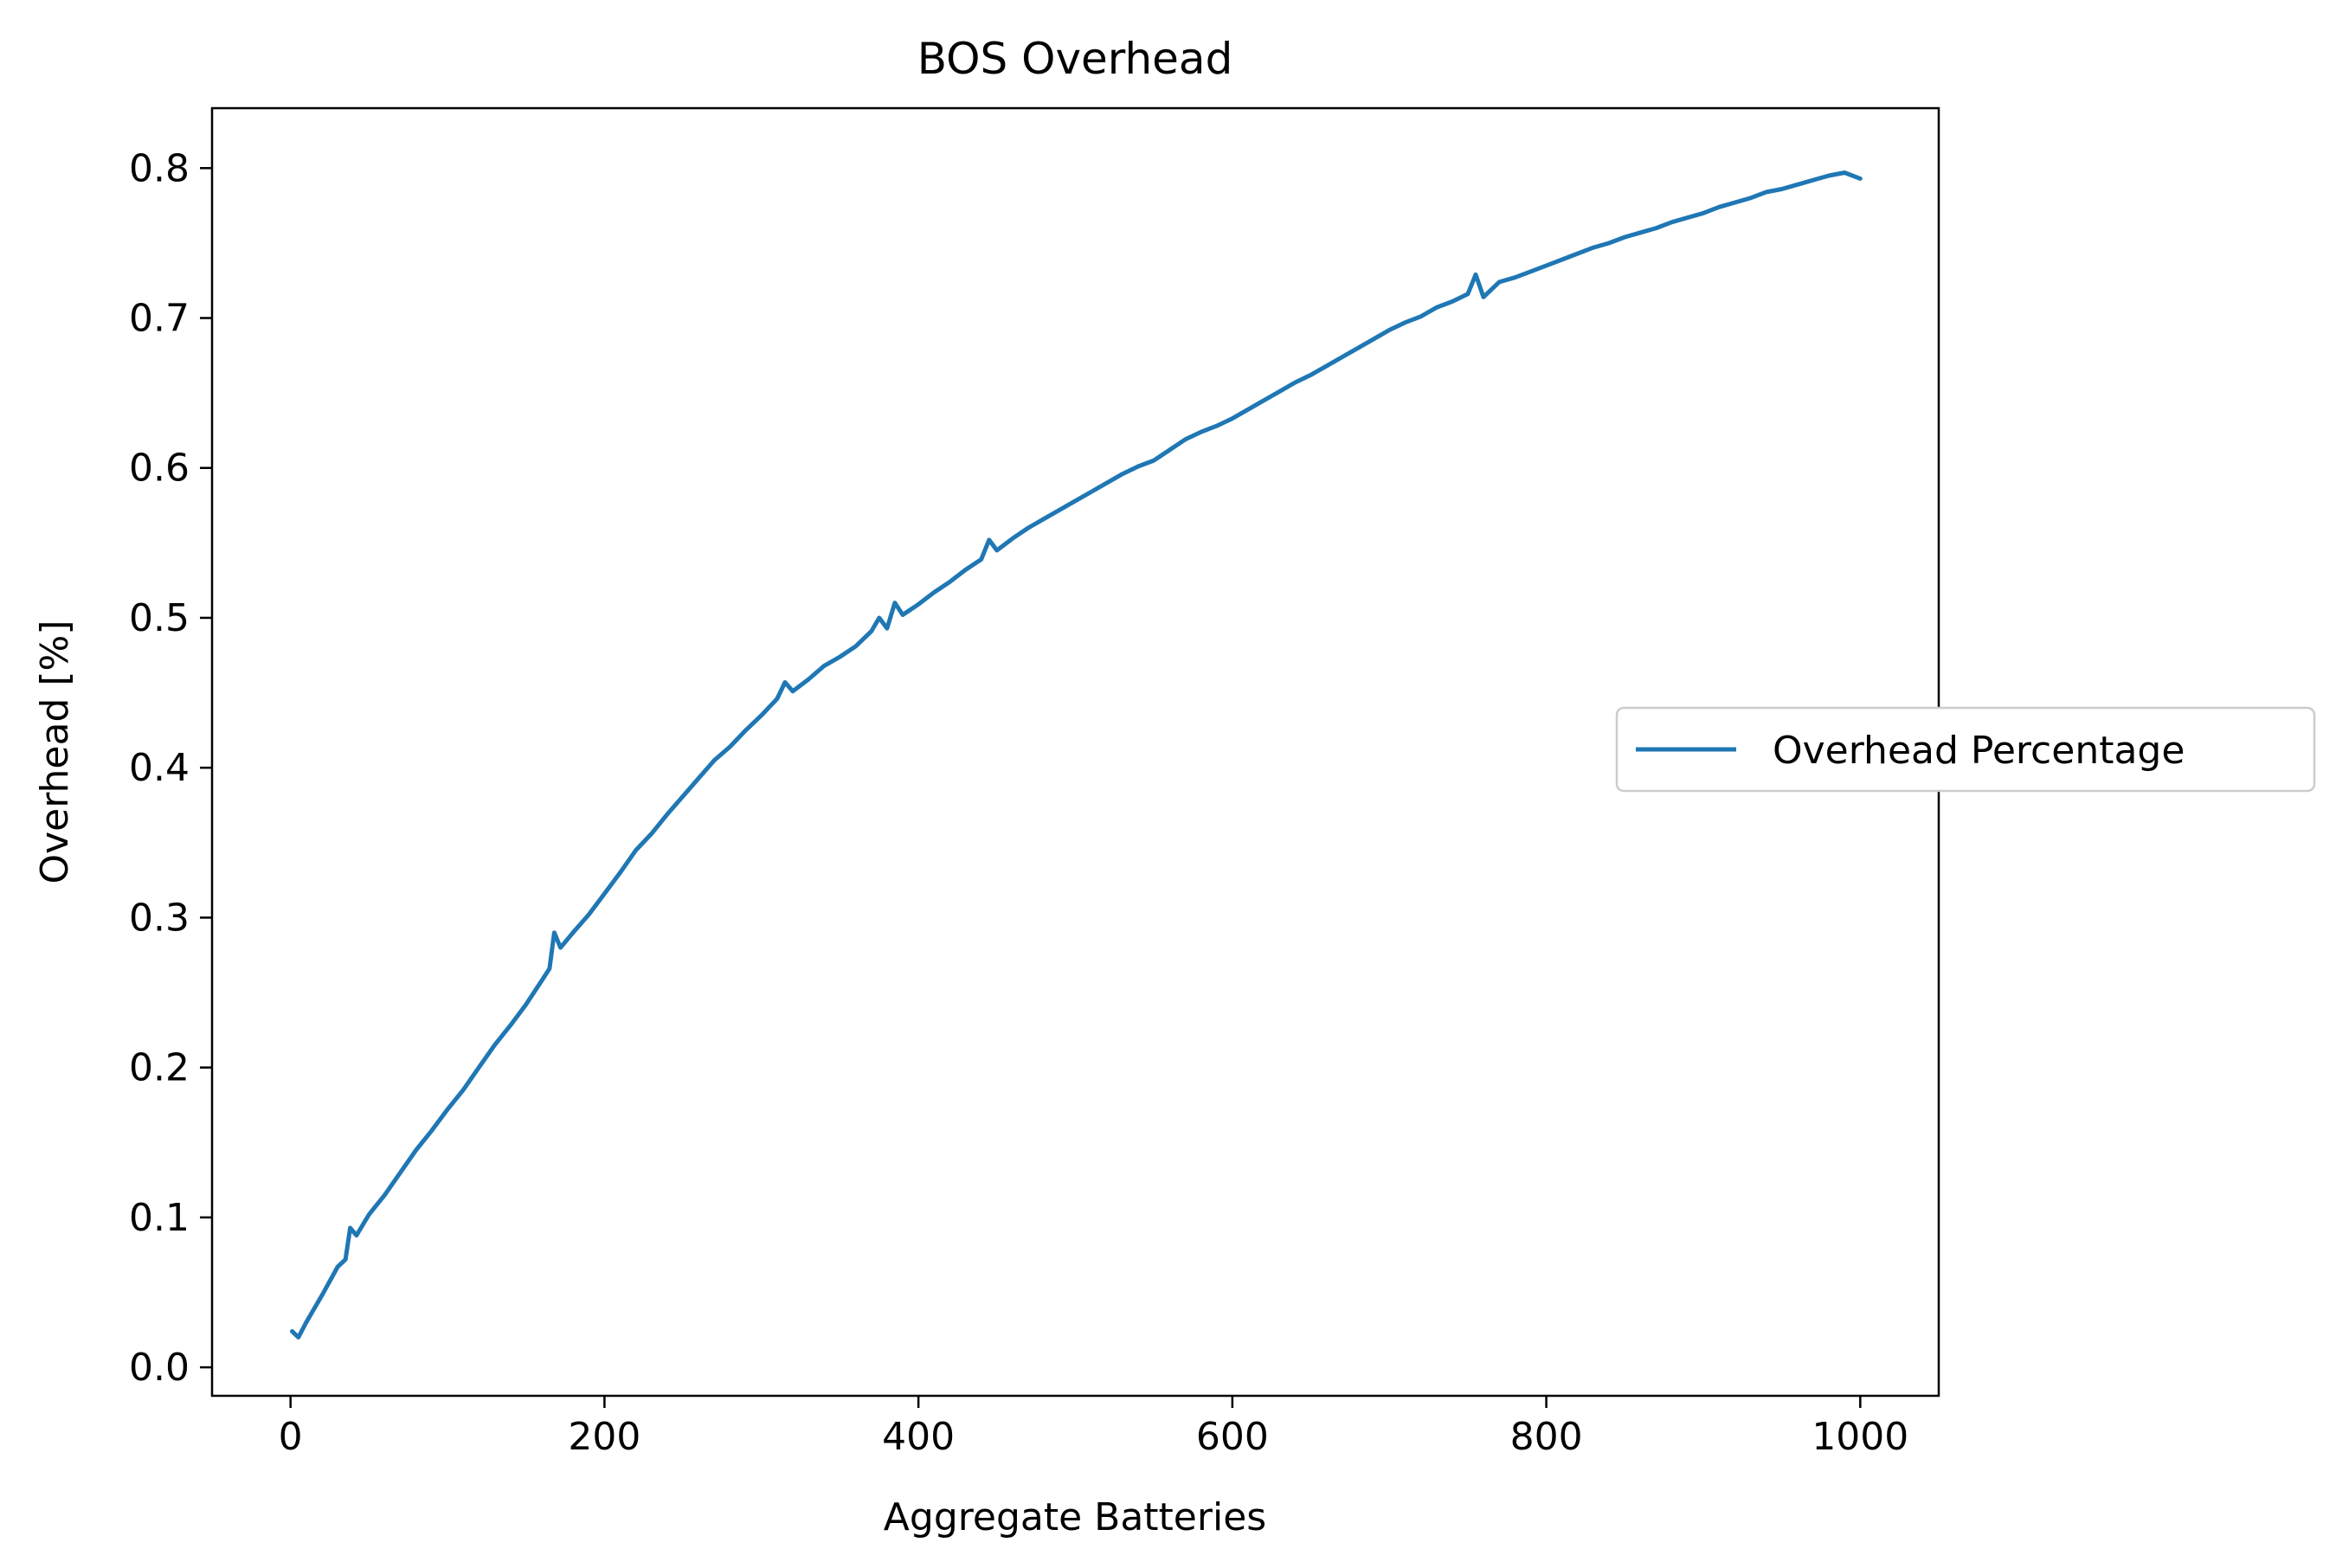  What do you see at coordinates (1546, 1437) in the screenshot?
I see `x-tick-label: 800` at bounding box center [1546, 1437].